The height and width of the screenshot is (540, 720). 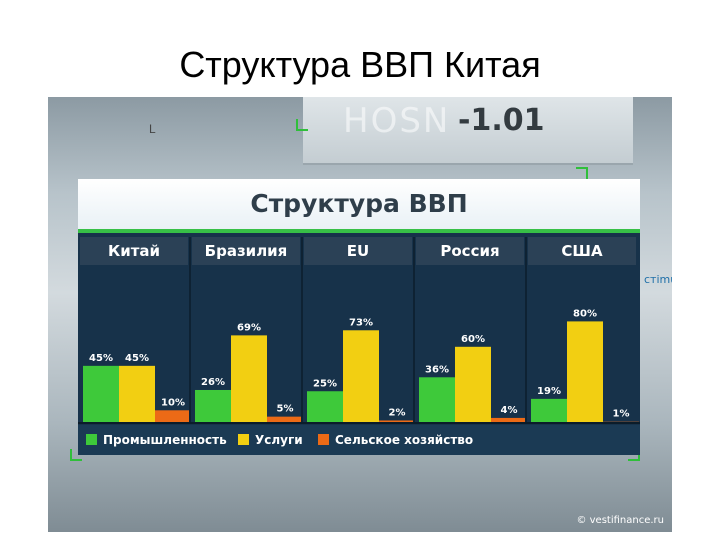 I want to click on data-label: 10%, so click(x=173, y=402).